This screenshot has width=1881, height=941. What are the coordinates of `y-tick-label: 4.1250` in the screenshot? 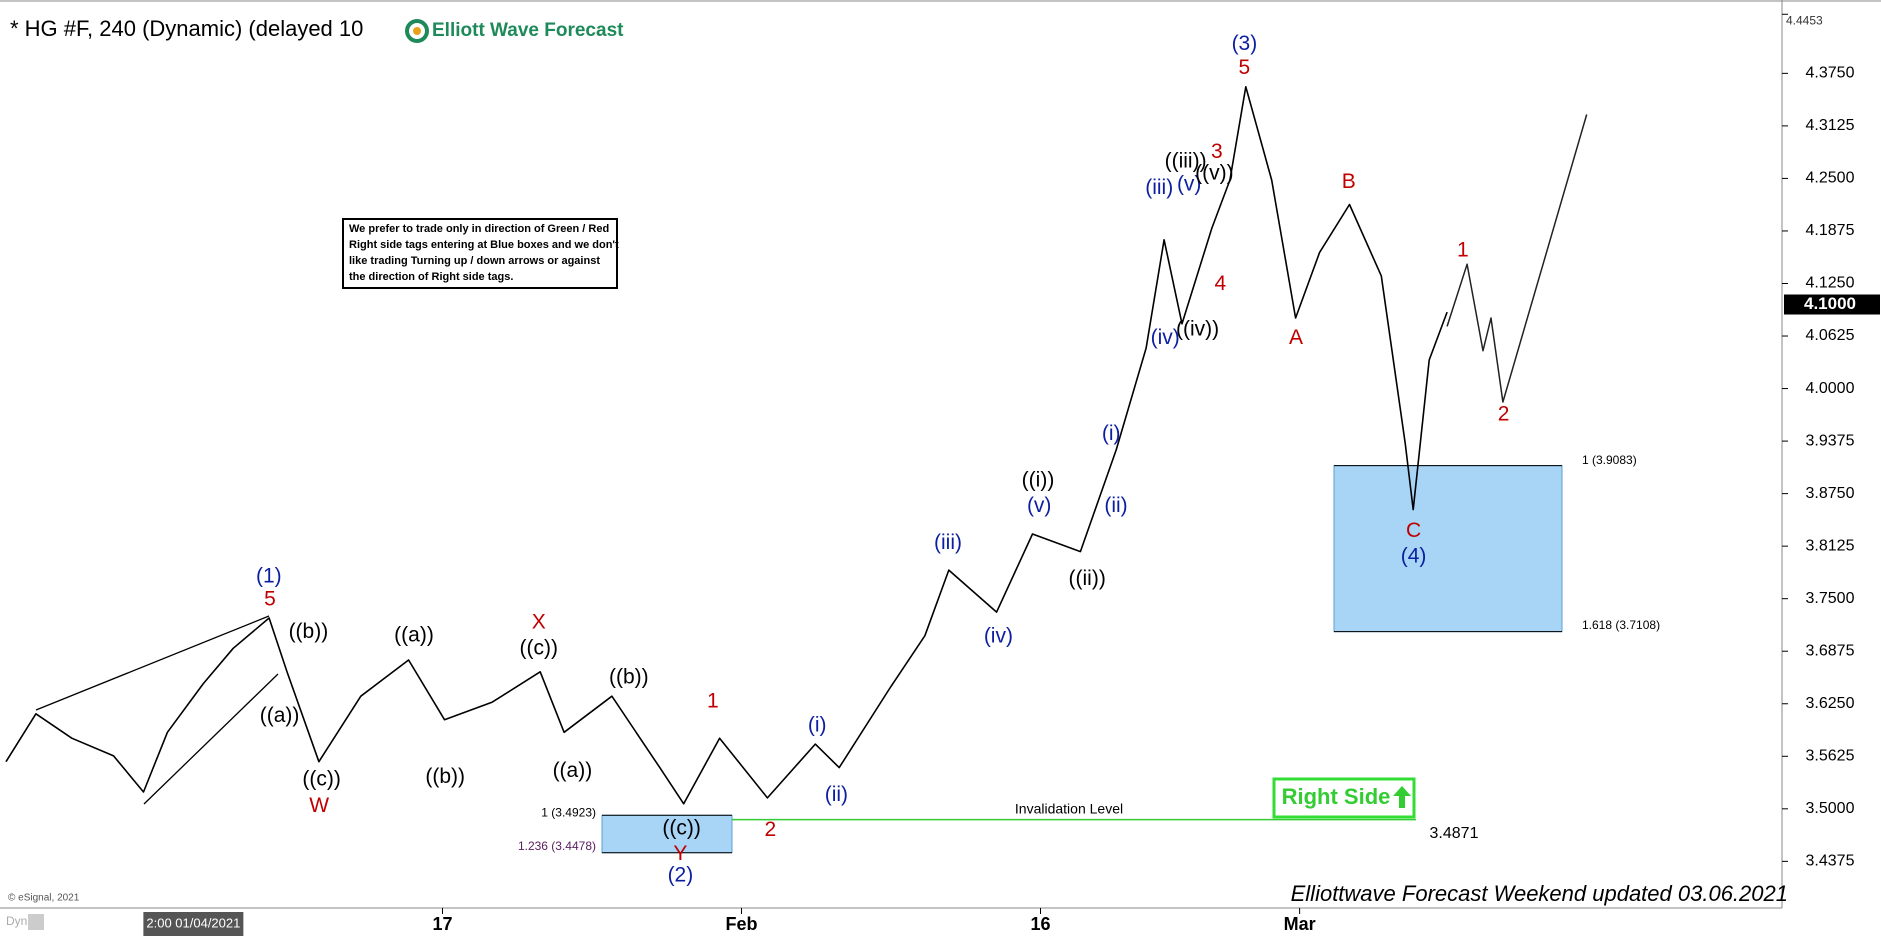 It's located at (1830, 283).